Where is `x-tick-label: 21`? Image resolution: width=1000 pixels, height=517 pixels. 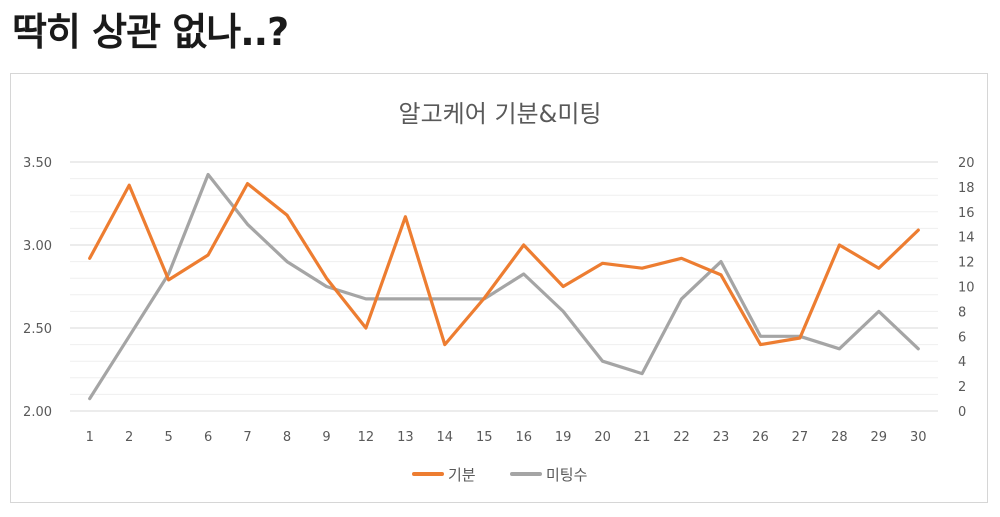
x-tick-label: 21 is located at coordinates (642, 437).